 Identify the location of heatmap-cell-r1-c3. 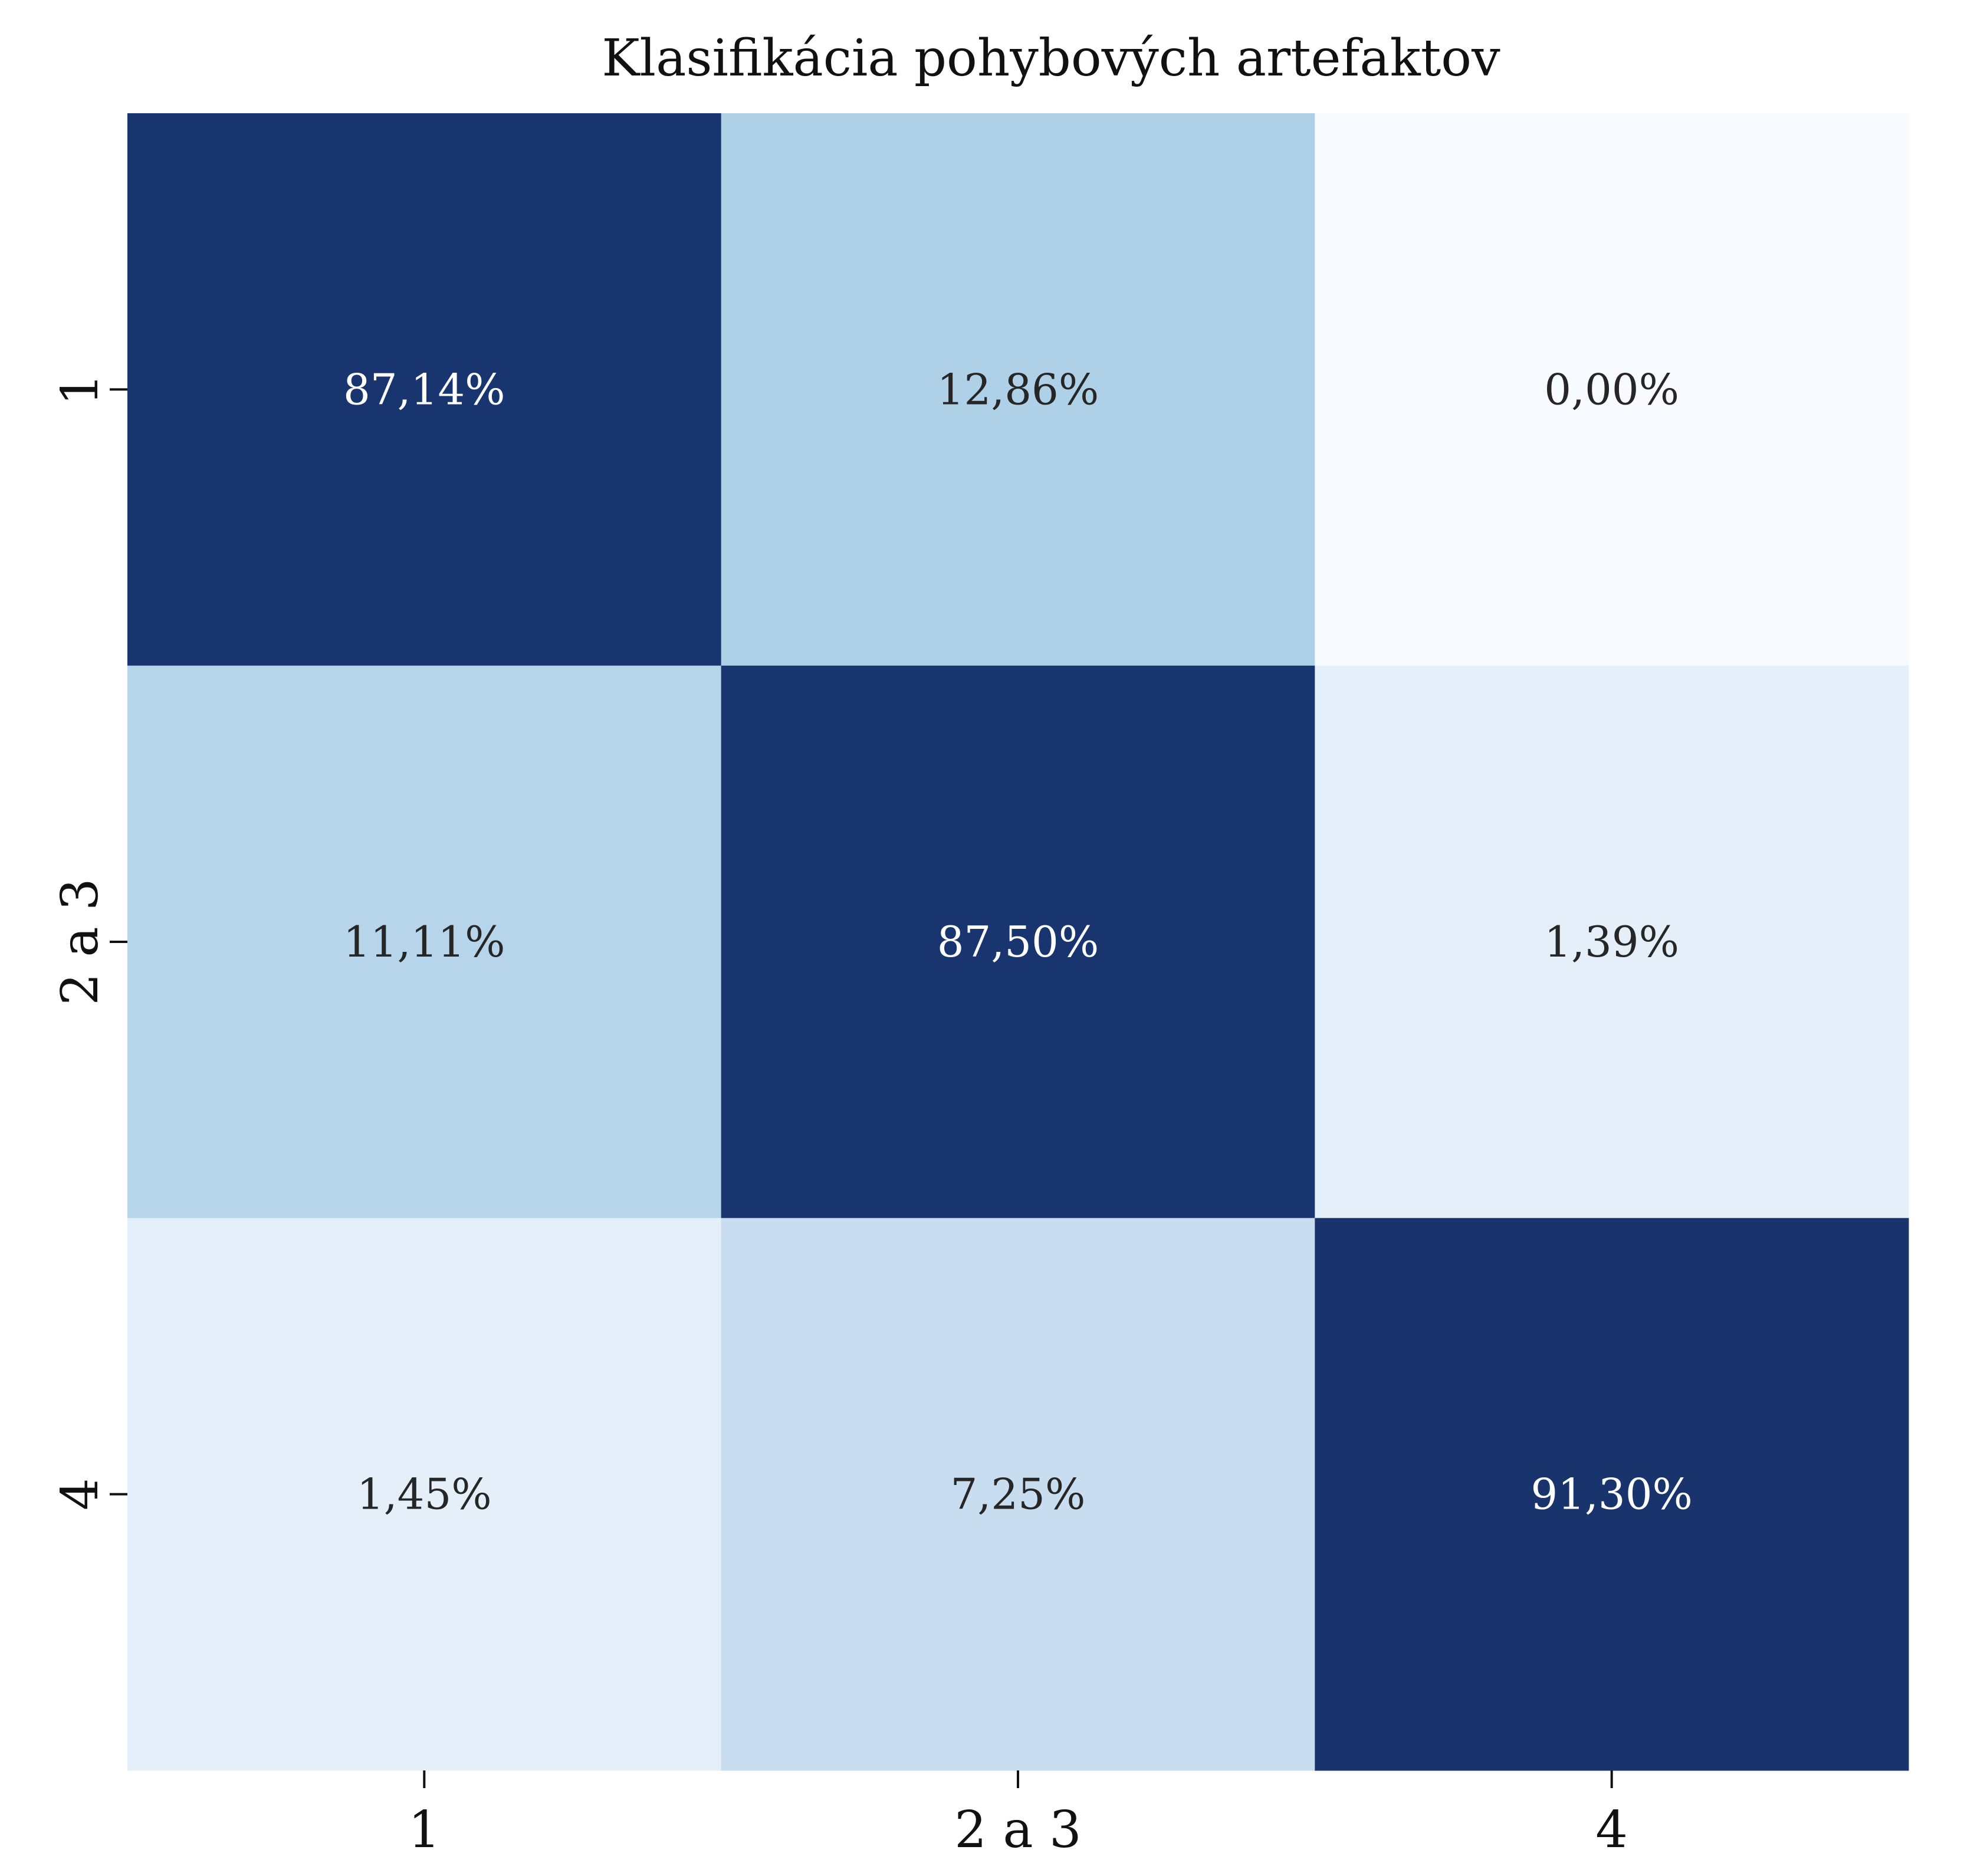
(1612, 389).